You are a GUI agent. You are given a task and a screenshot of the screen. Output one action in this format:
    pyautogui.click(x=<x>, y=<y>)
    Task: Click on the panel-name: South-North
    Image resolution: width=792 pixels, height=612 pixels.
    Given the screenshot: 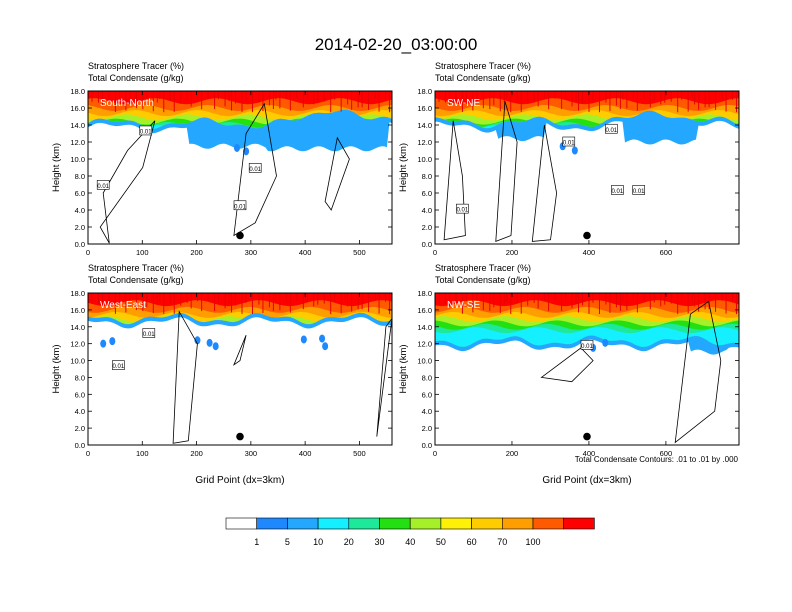 What is the action you would take?
    pyautogui.click(x=127, y=103)
    